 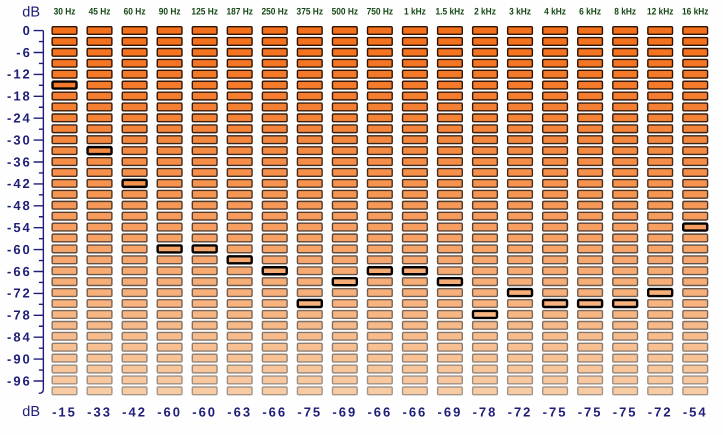 I want to click on svg-text: 2 kHz, so click(x=485, y=12).